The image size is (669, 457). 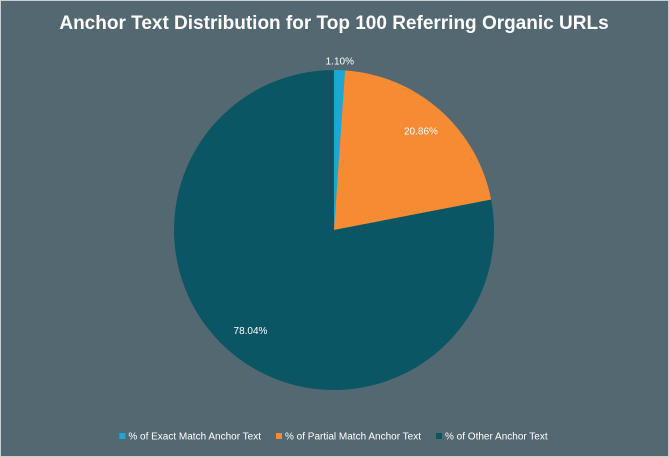 I want to click on data-label: 20.86%, so click(x=421, y=131).